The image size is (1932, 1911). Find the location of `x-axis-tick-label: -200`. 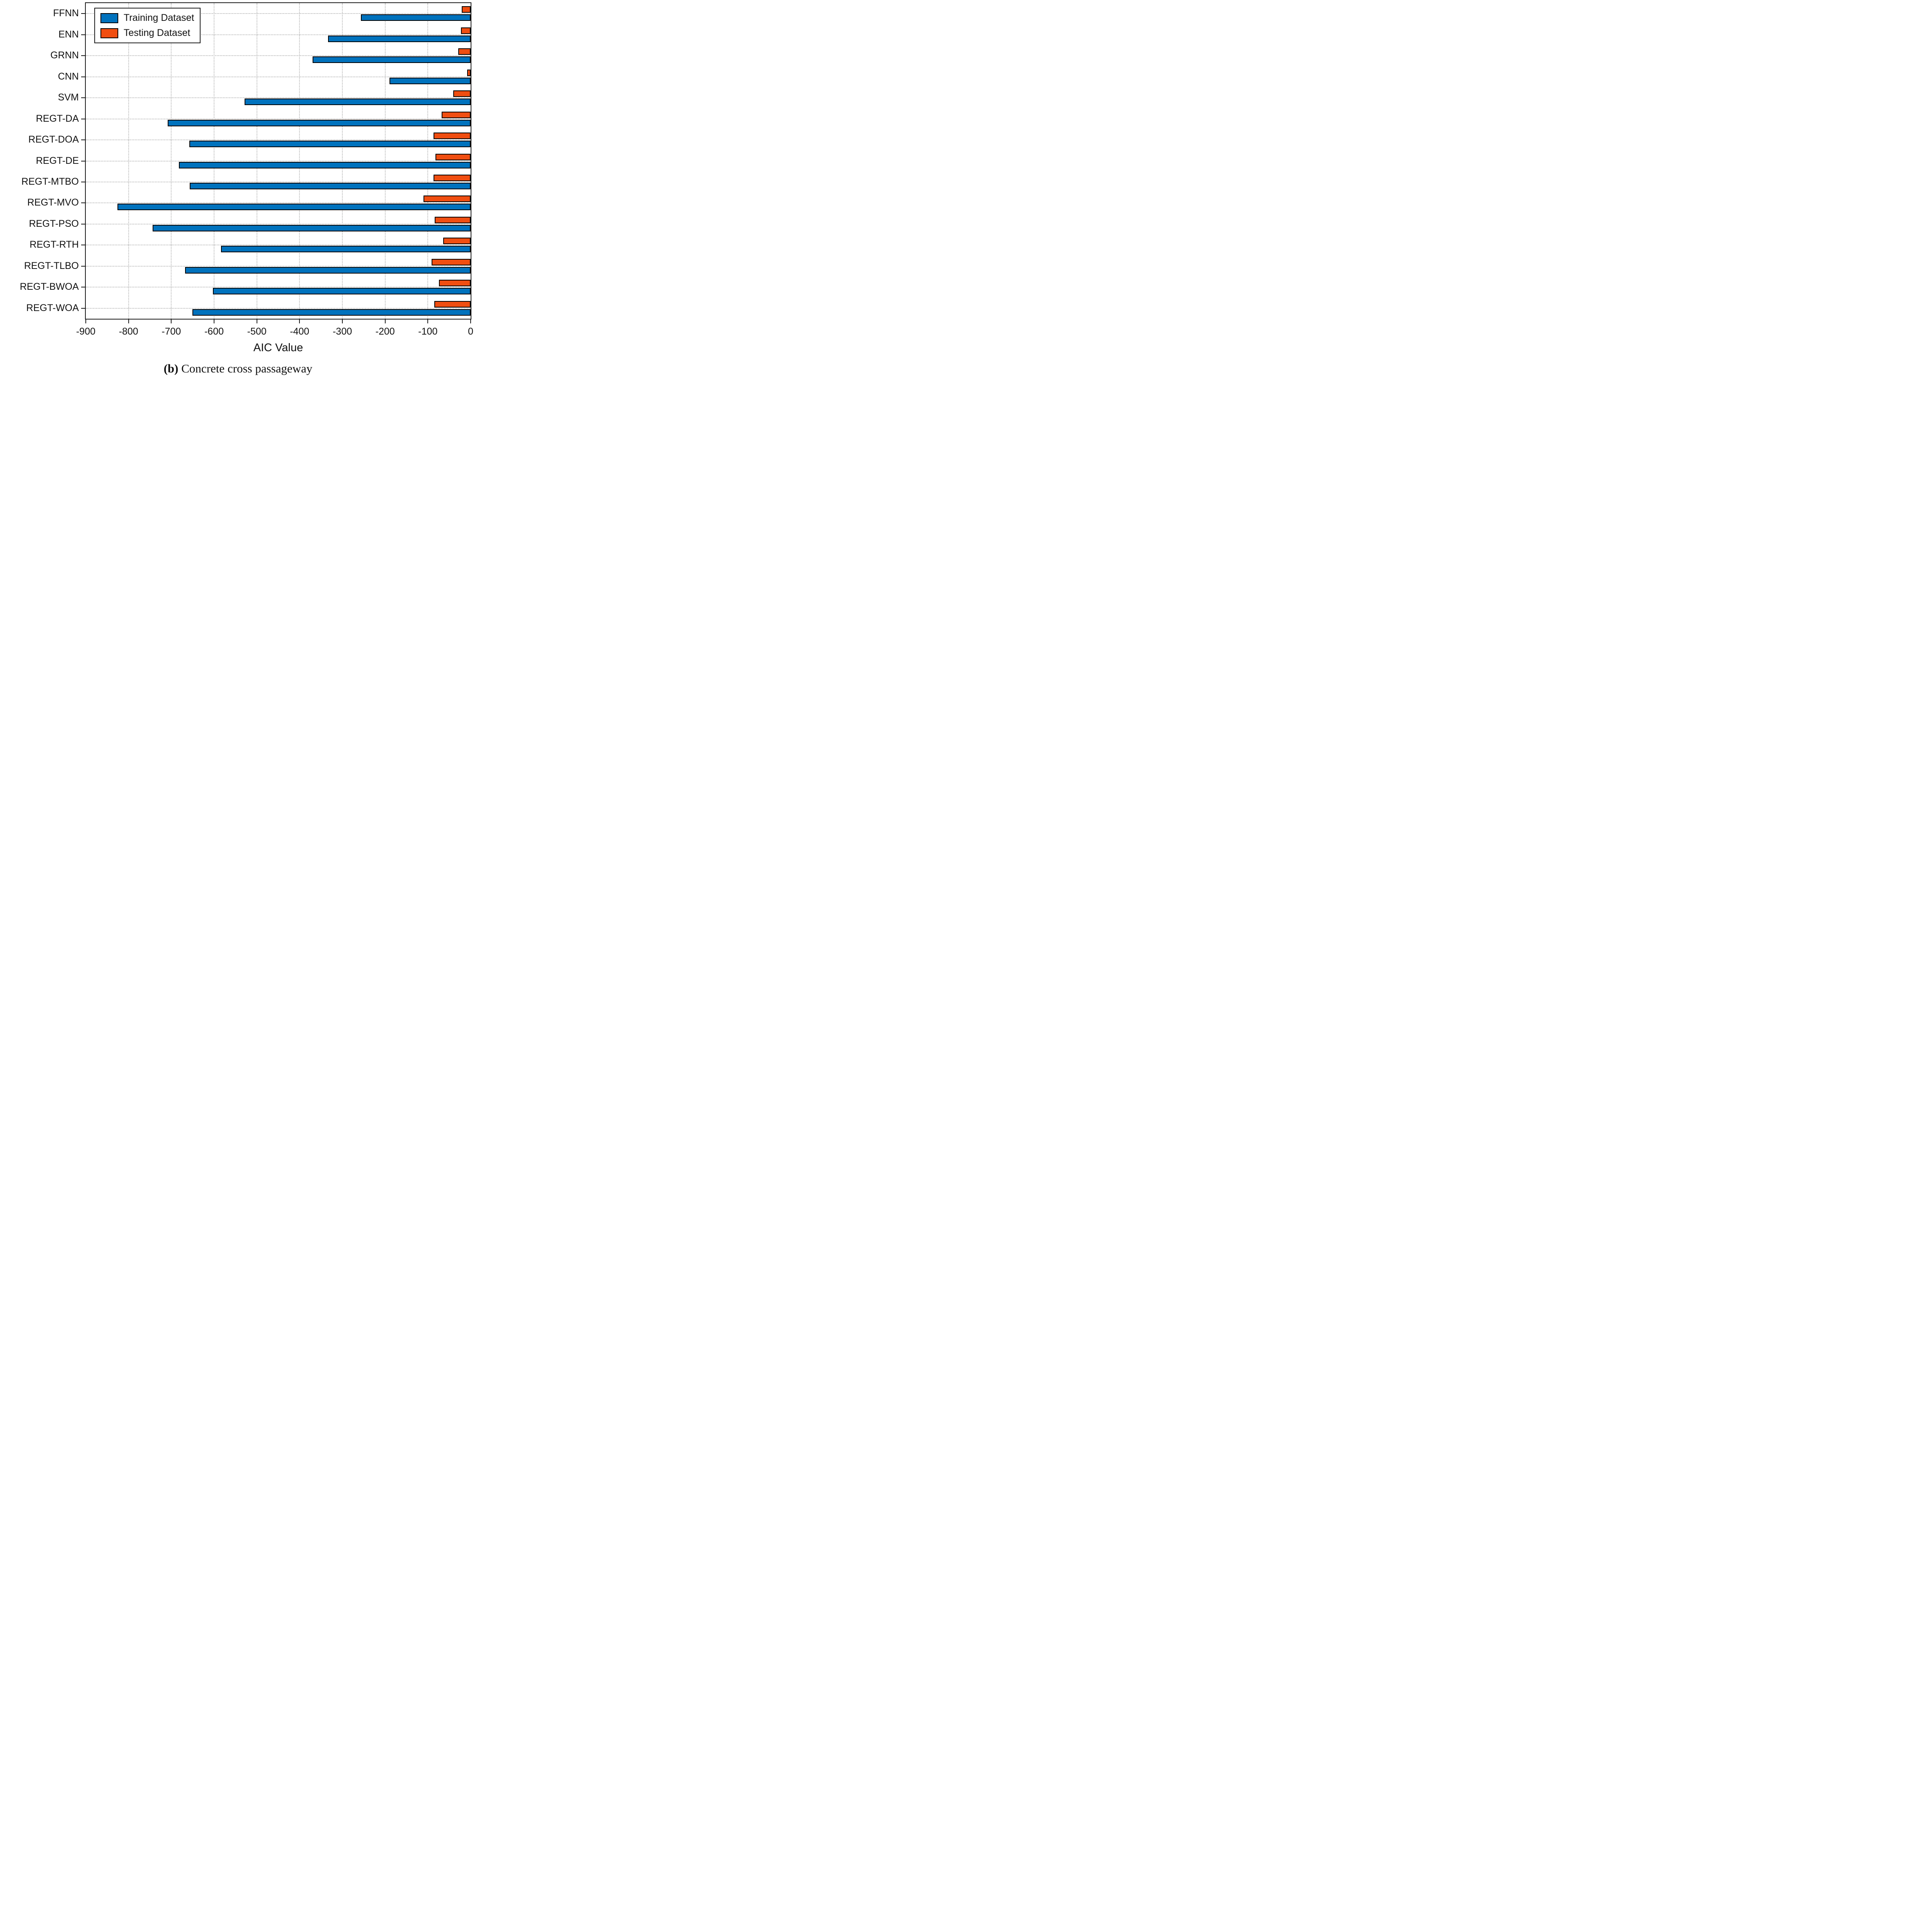

x-axis-tick-label: -200 is located at coordinates (385, 331).